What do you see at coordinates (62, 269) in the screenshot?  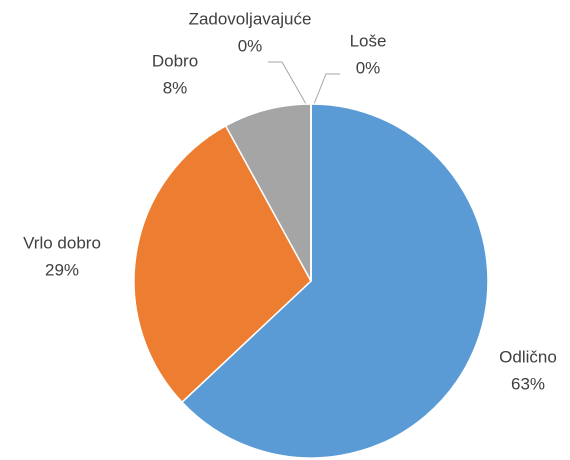 I see `slice-value-label: 29%` at bounding box center [62, 269].